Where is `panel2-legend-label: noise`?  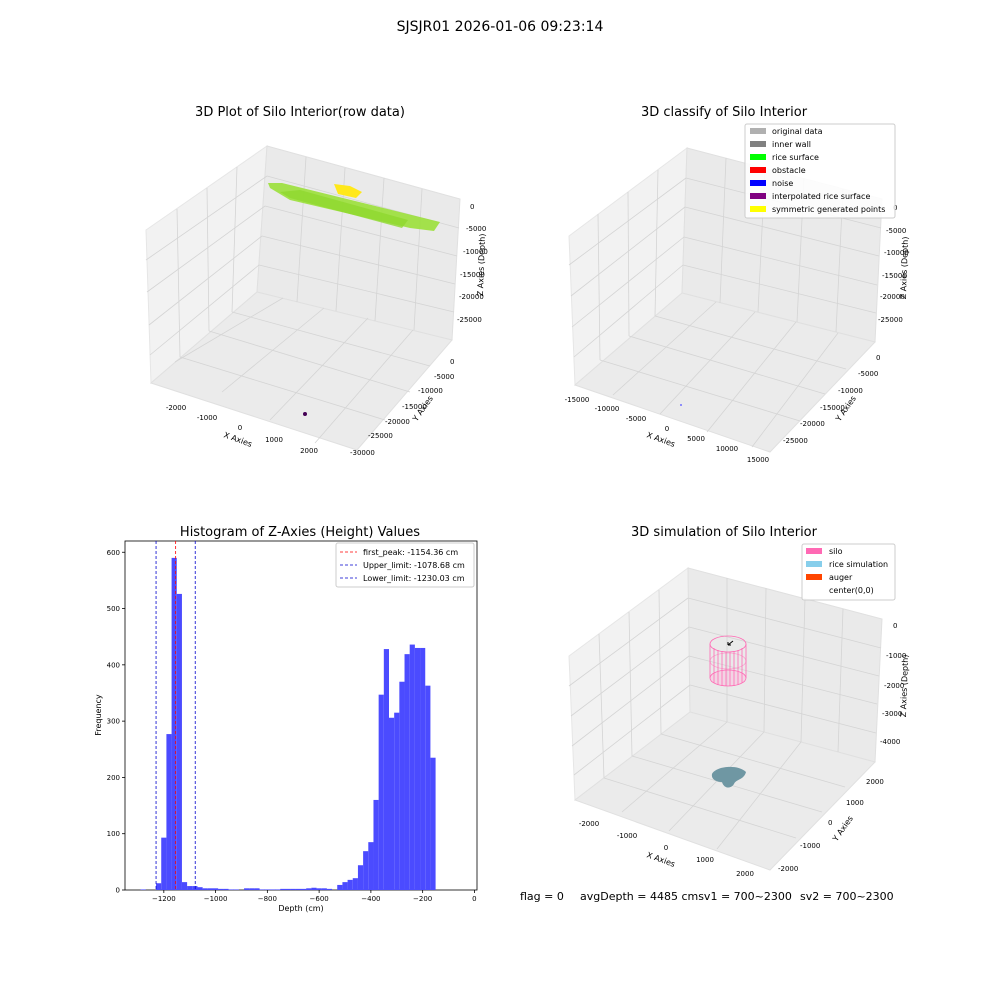
panel2-legend-label: noise is located at coordinates (782, 183).